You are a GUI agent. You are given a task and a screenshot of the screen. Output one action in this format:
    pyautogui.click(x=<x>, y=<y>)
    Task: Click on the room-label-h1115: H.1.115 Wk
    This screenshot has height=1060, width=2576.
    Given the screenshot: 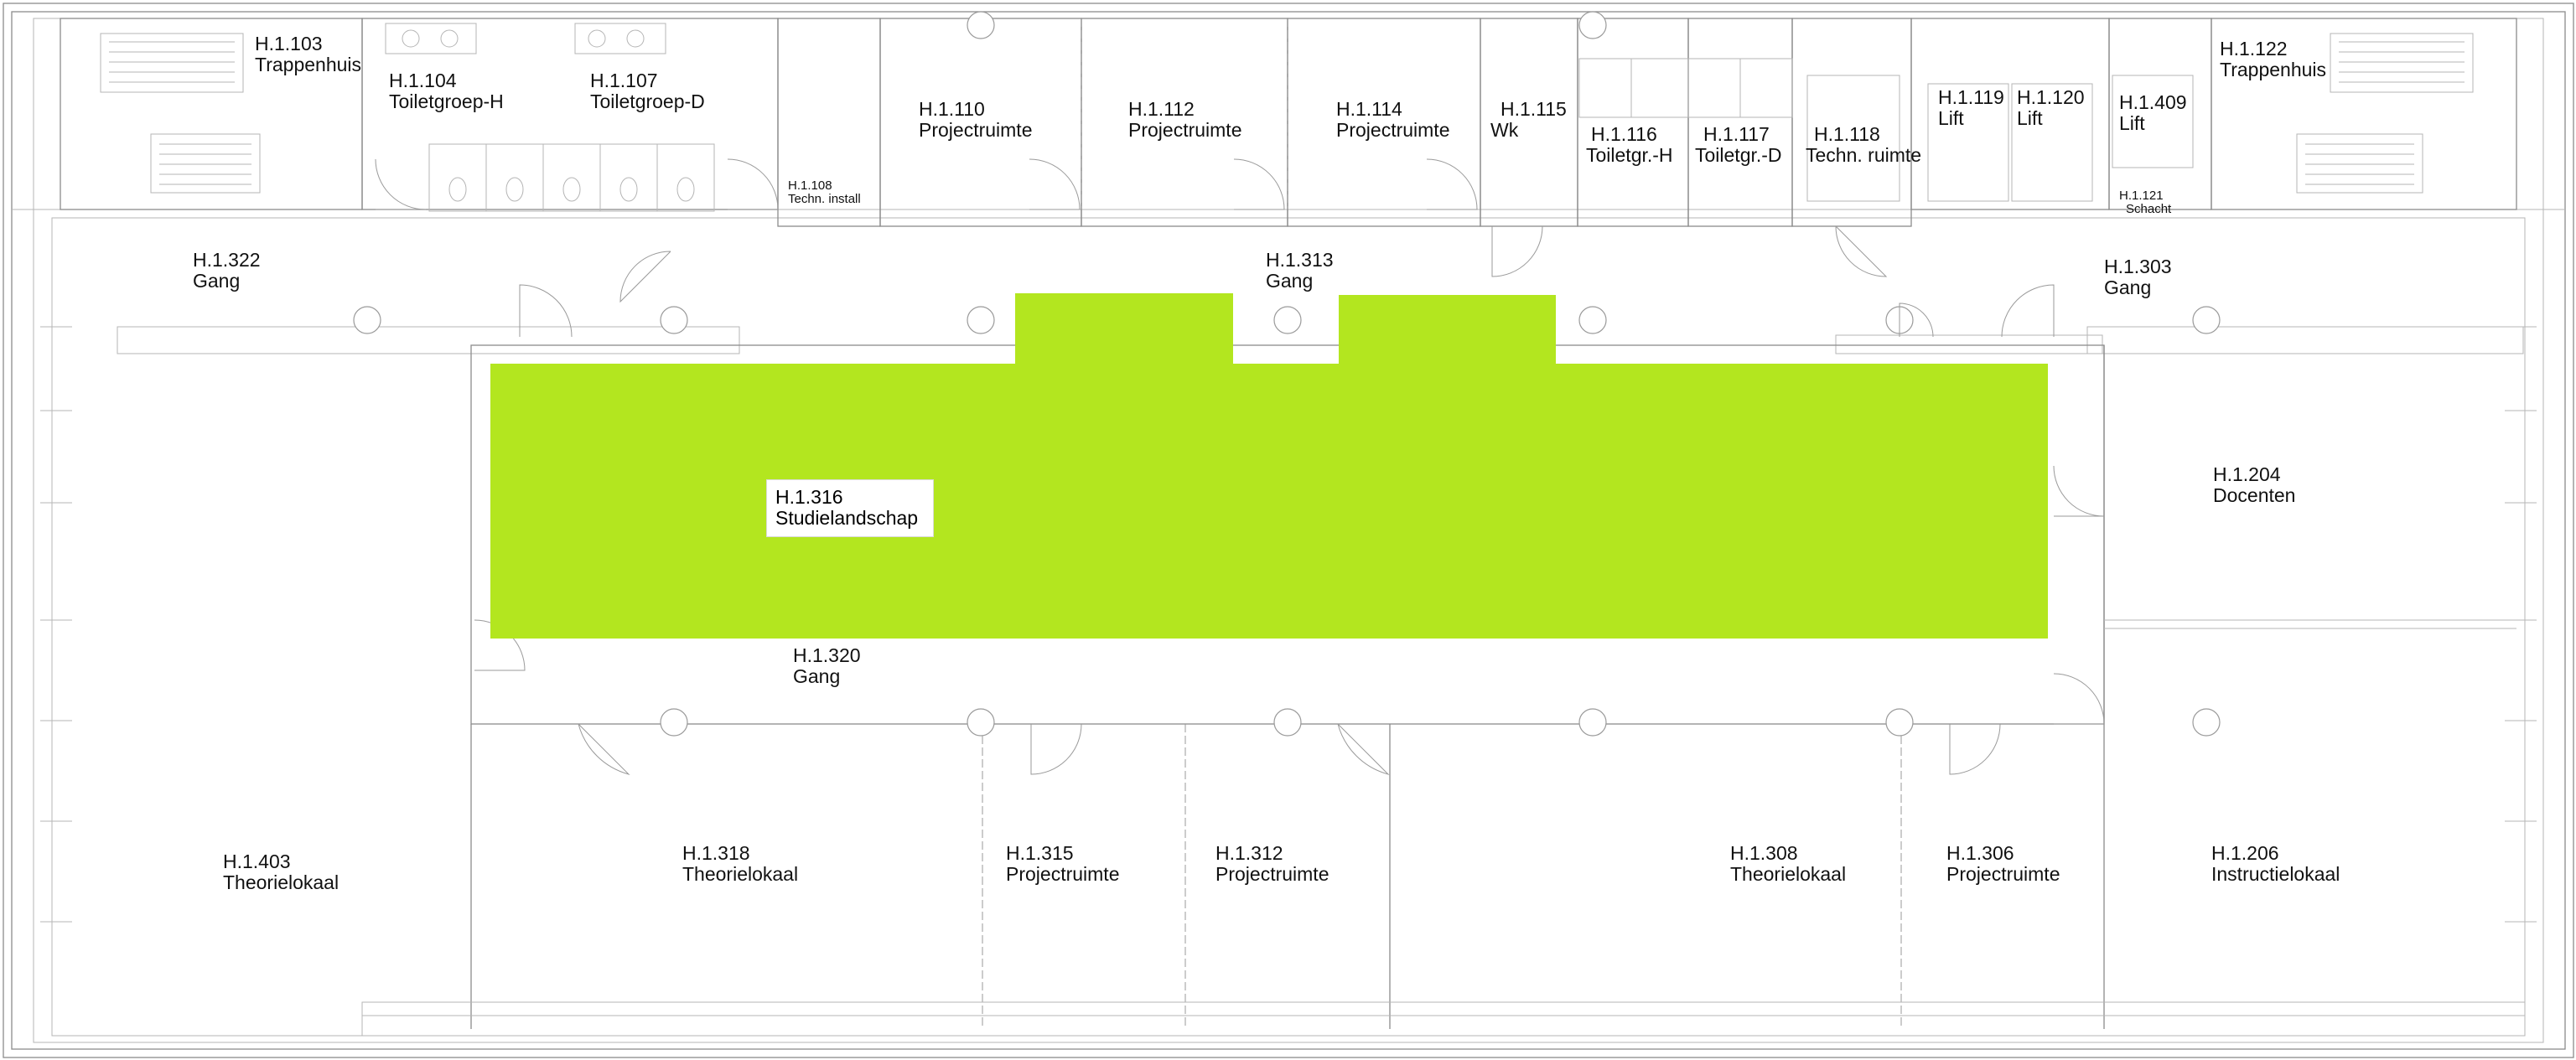 What is the action you would take?
    pyautogui.click(x=1528, y=119)
    